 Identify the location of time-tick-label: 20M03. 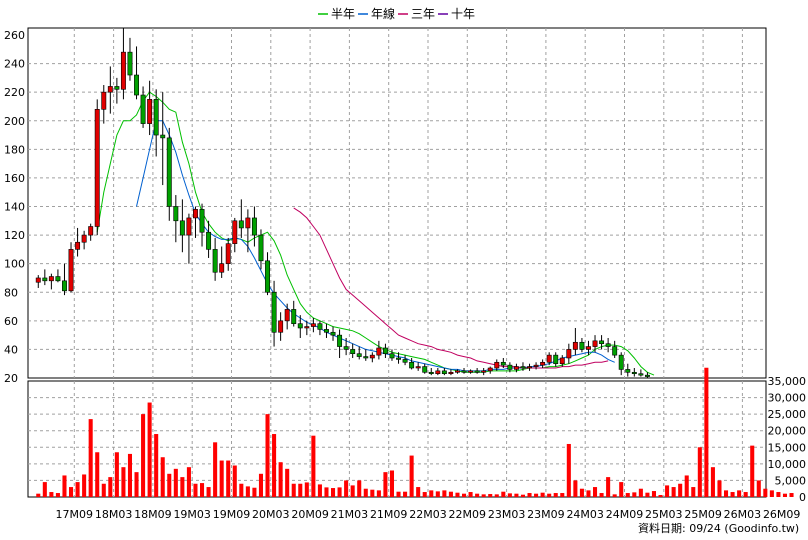
(271, 514).